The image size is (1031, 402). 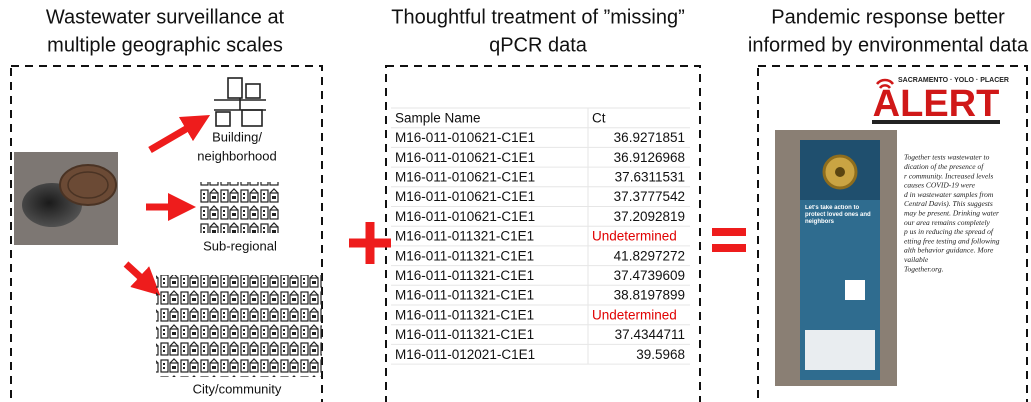 I want to click on sample-name: M16-011-012021-C1E1, so click(x=465, y=354).